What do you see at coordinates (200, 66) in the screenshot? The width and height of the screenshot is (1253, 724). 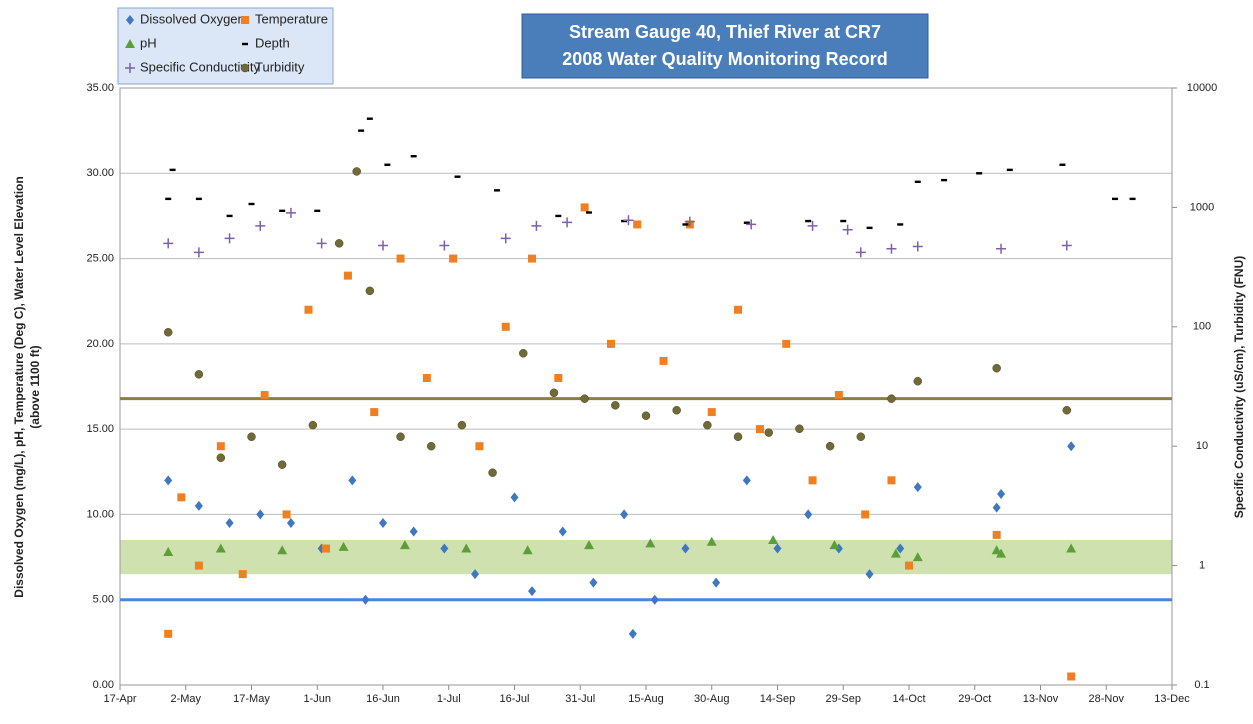 I see `legend-label: Specific Conductivity` at bounding box center [200, 66].